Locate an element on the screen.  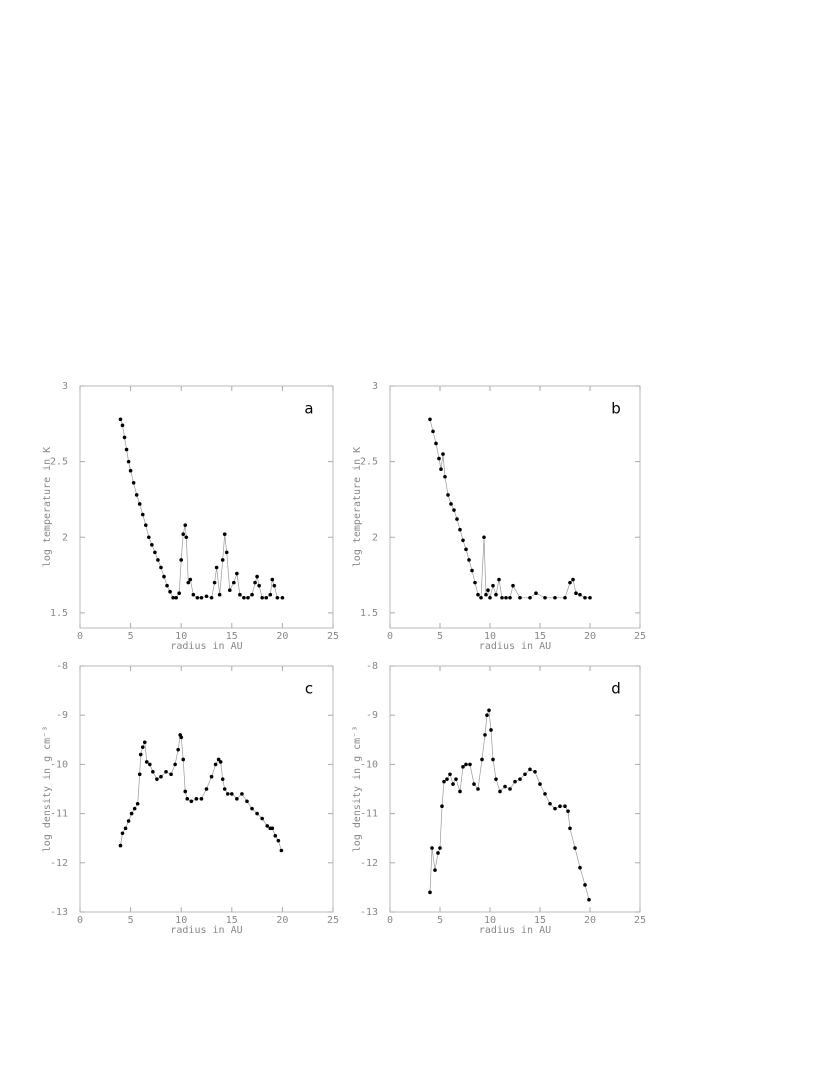
y-tick-label: -8 is located at coordinates (62, 666).